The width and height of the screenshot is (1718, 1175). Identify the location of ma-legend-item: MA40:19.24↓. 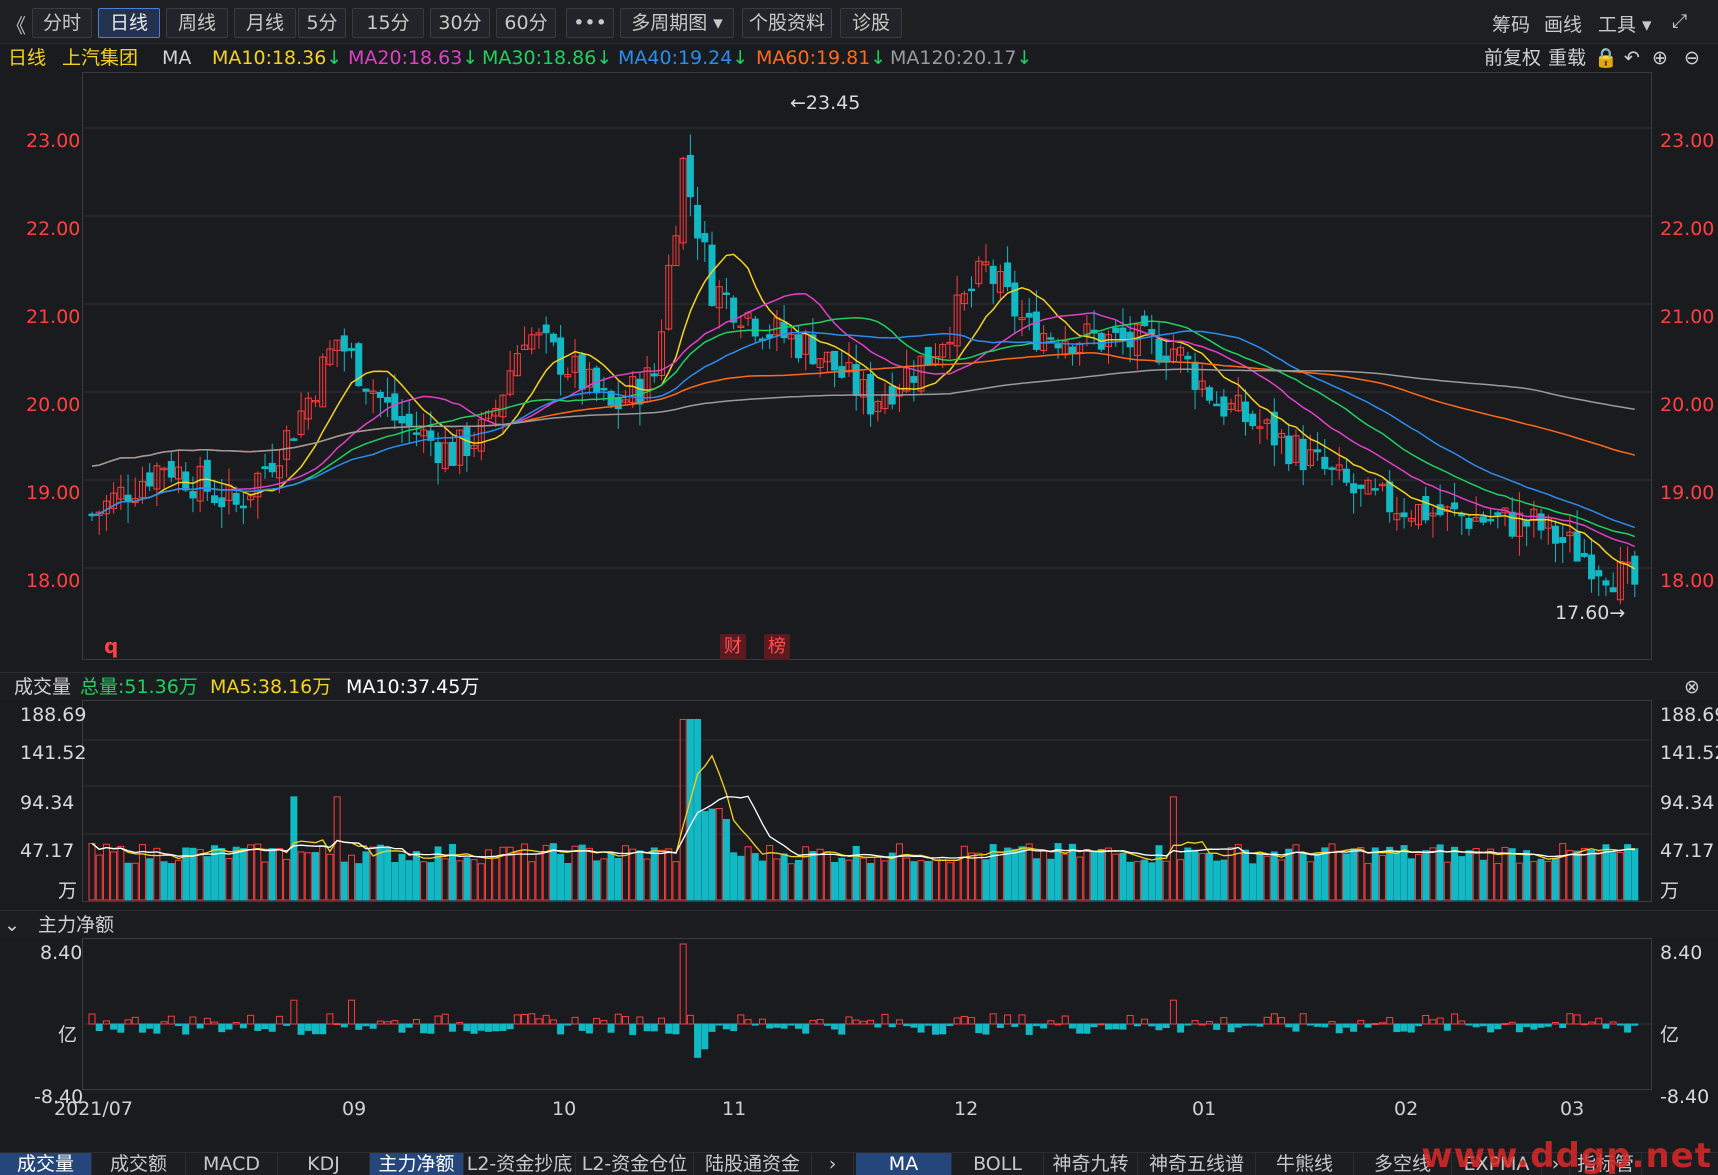
(683, 58).